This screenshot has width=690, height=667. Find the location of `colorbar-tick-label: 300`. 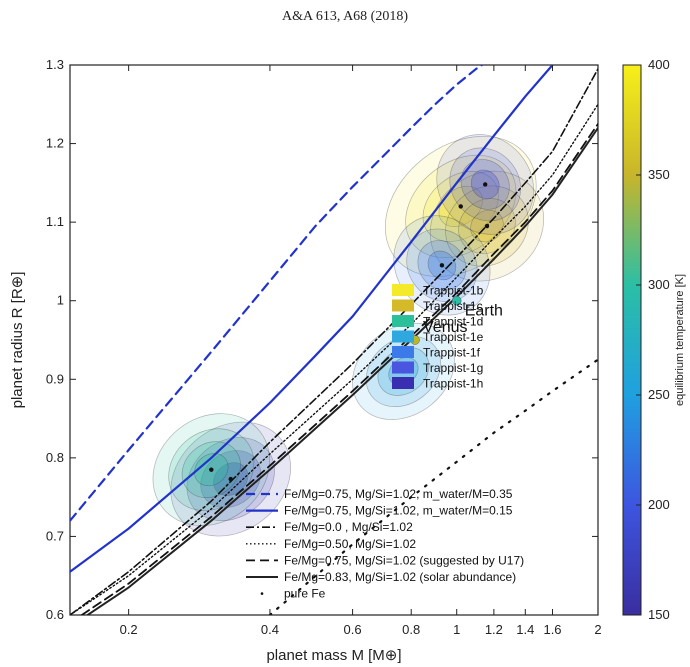

colorbar-tick-label: 300 is located at coordinates (659, 284).